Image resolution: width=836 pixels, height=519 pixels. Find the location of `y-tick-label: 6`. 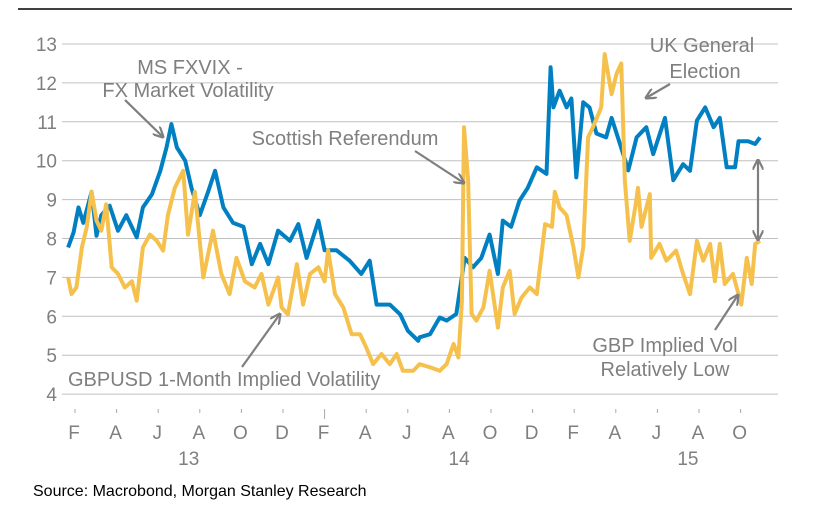

y-tick-label: 6 is located at coordinates (51, 317).